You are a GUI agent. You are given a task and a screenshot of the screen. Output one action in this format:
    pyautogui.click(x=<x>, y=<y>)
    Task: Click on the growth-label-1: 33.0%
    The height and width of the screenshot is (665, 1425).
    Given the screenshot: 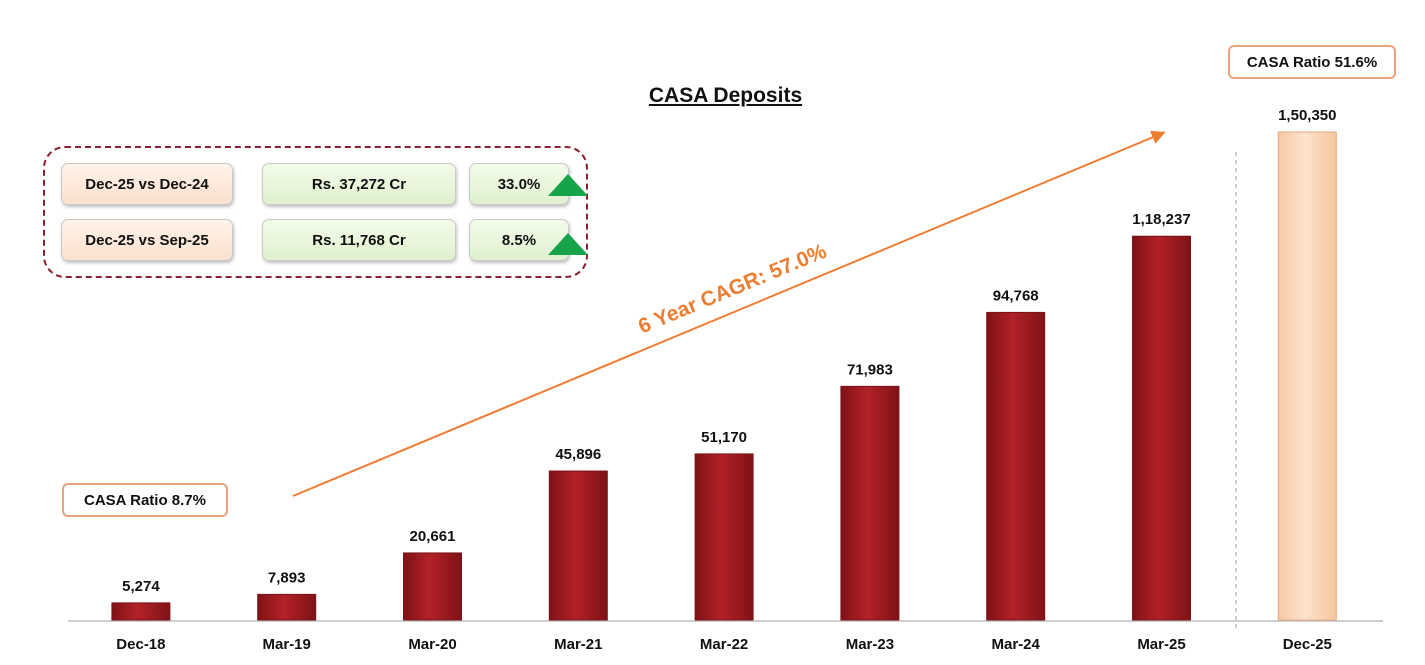 What is the action you would take?
    pyautogui.click(x=519, y=184)
    